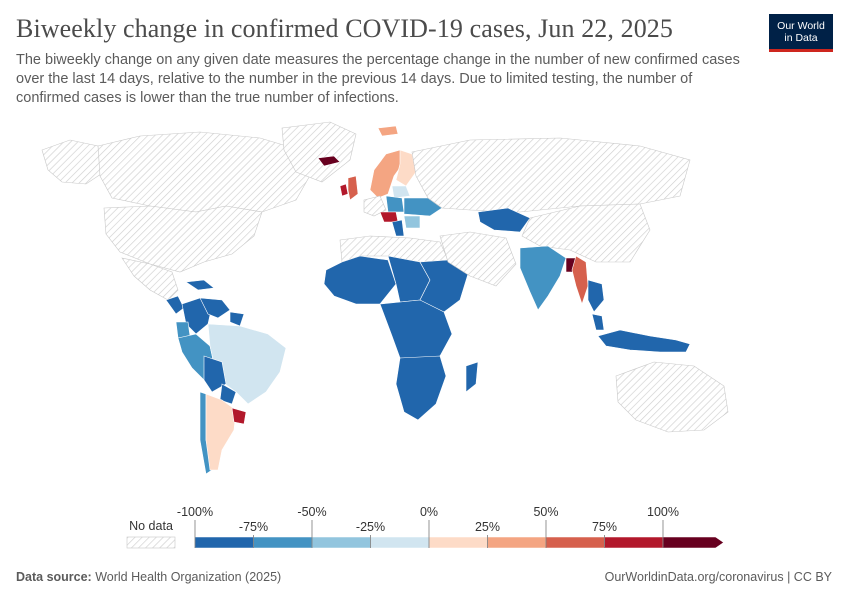 This screenshot has height=600, width=850. Describe the element at coordinates (421, 388) in the screenshot. I see `region-southern-africa` at that location.